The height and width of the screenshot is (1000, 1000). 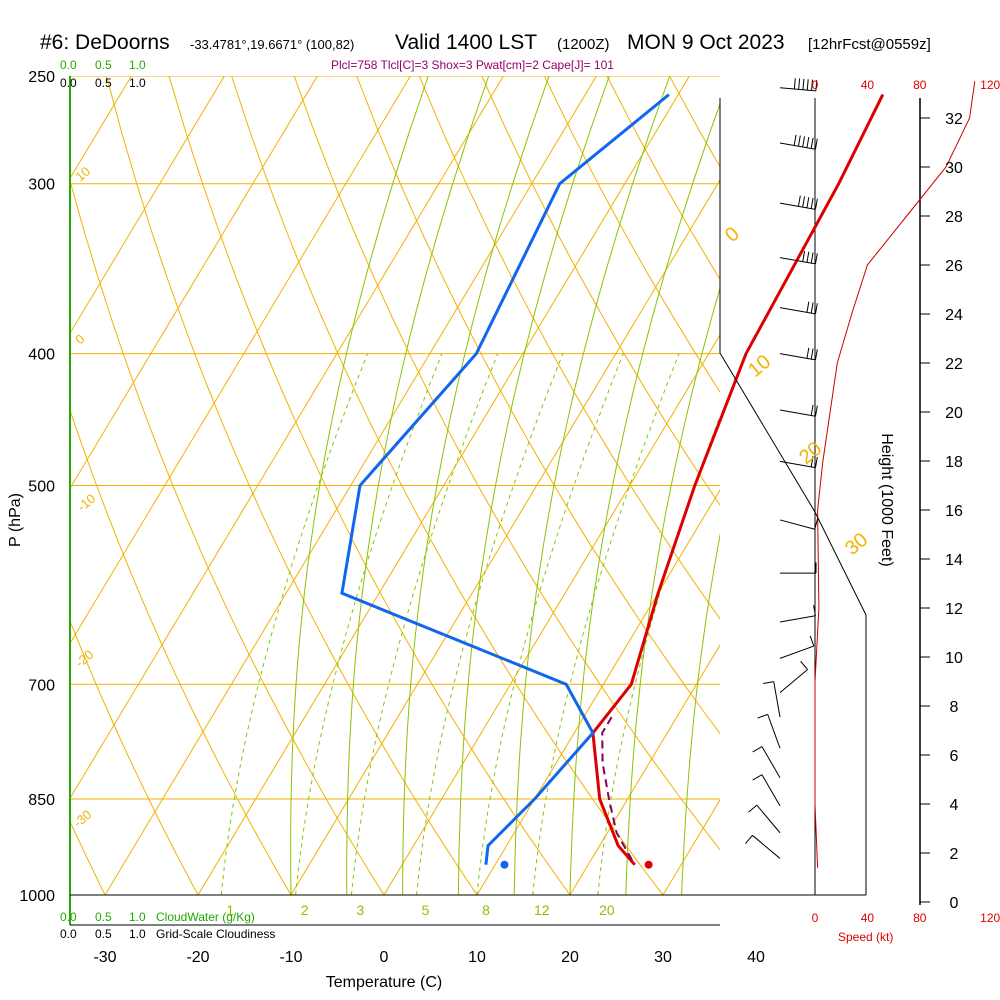 I want to click on cloudwater-scale-0: 0.0, so click(x=68, y=917).